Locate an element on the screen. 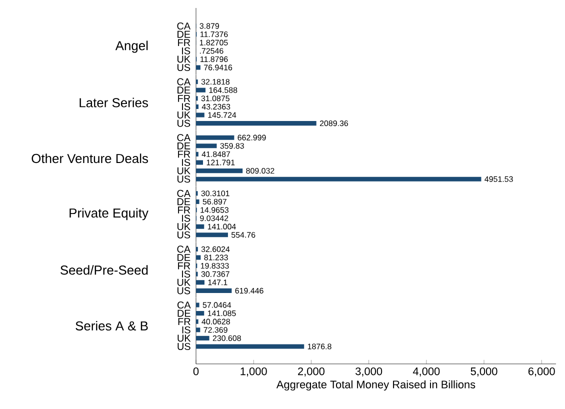 This screenshot has height=409, width=565. x-tick-label: 5,000 is located at coordinates (484, 371).